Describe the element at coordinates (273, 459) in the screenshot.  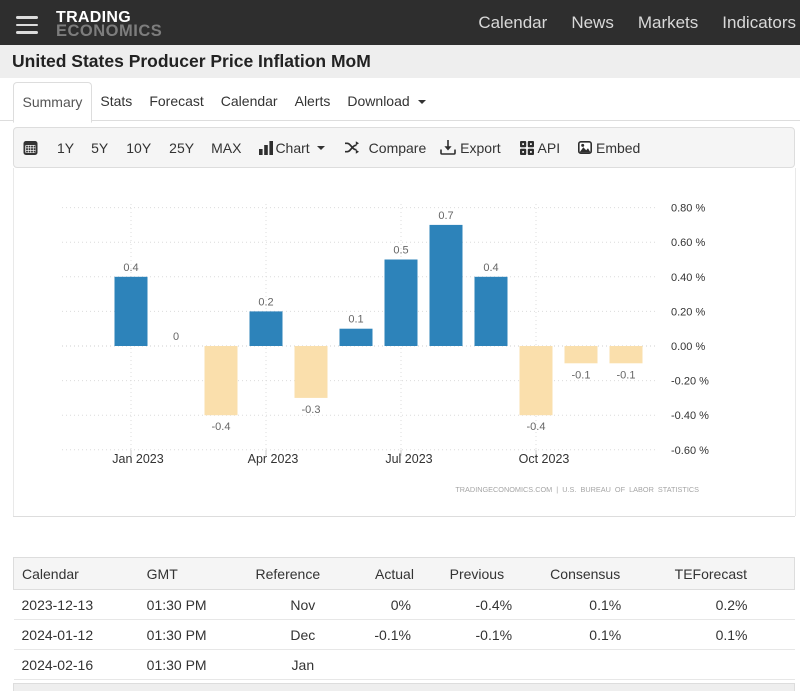
I see `svg-text: Apr 2023` at that location.